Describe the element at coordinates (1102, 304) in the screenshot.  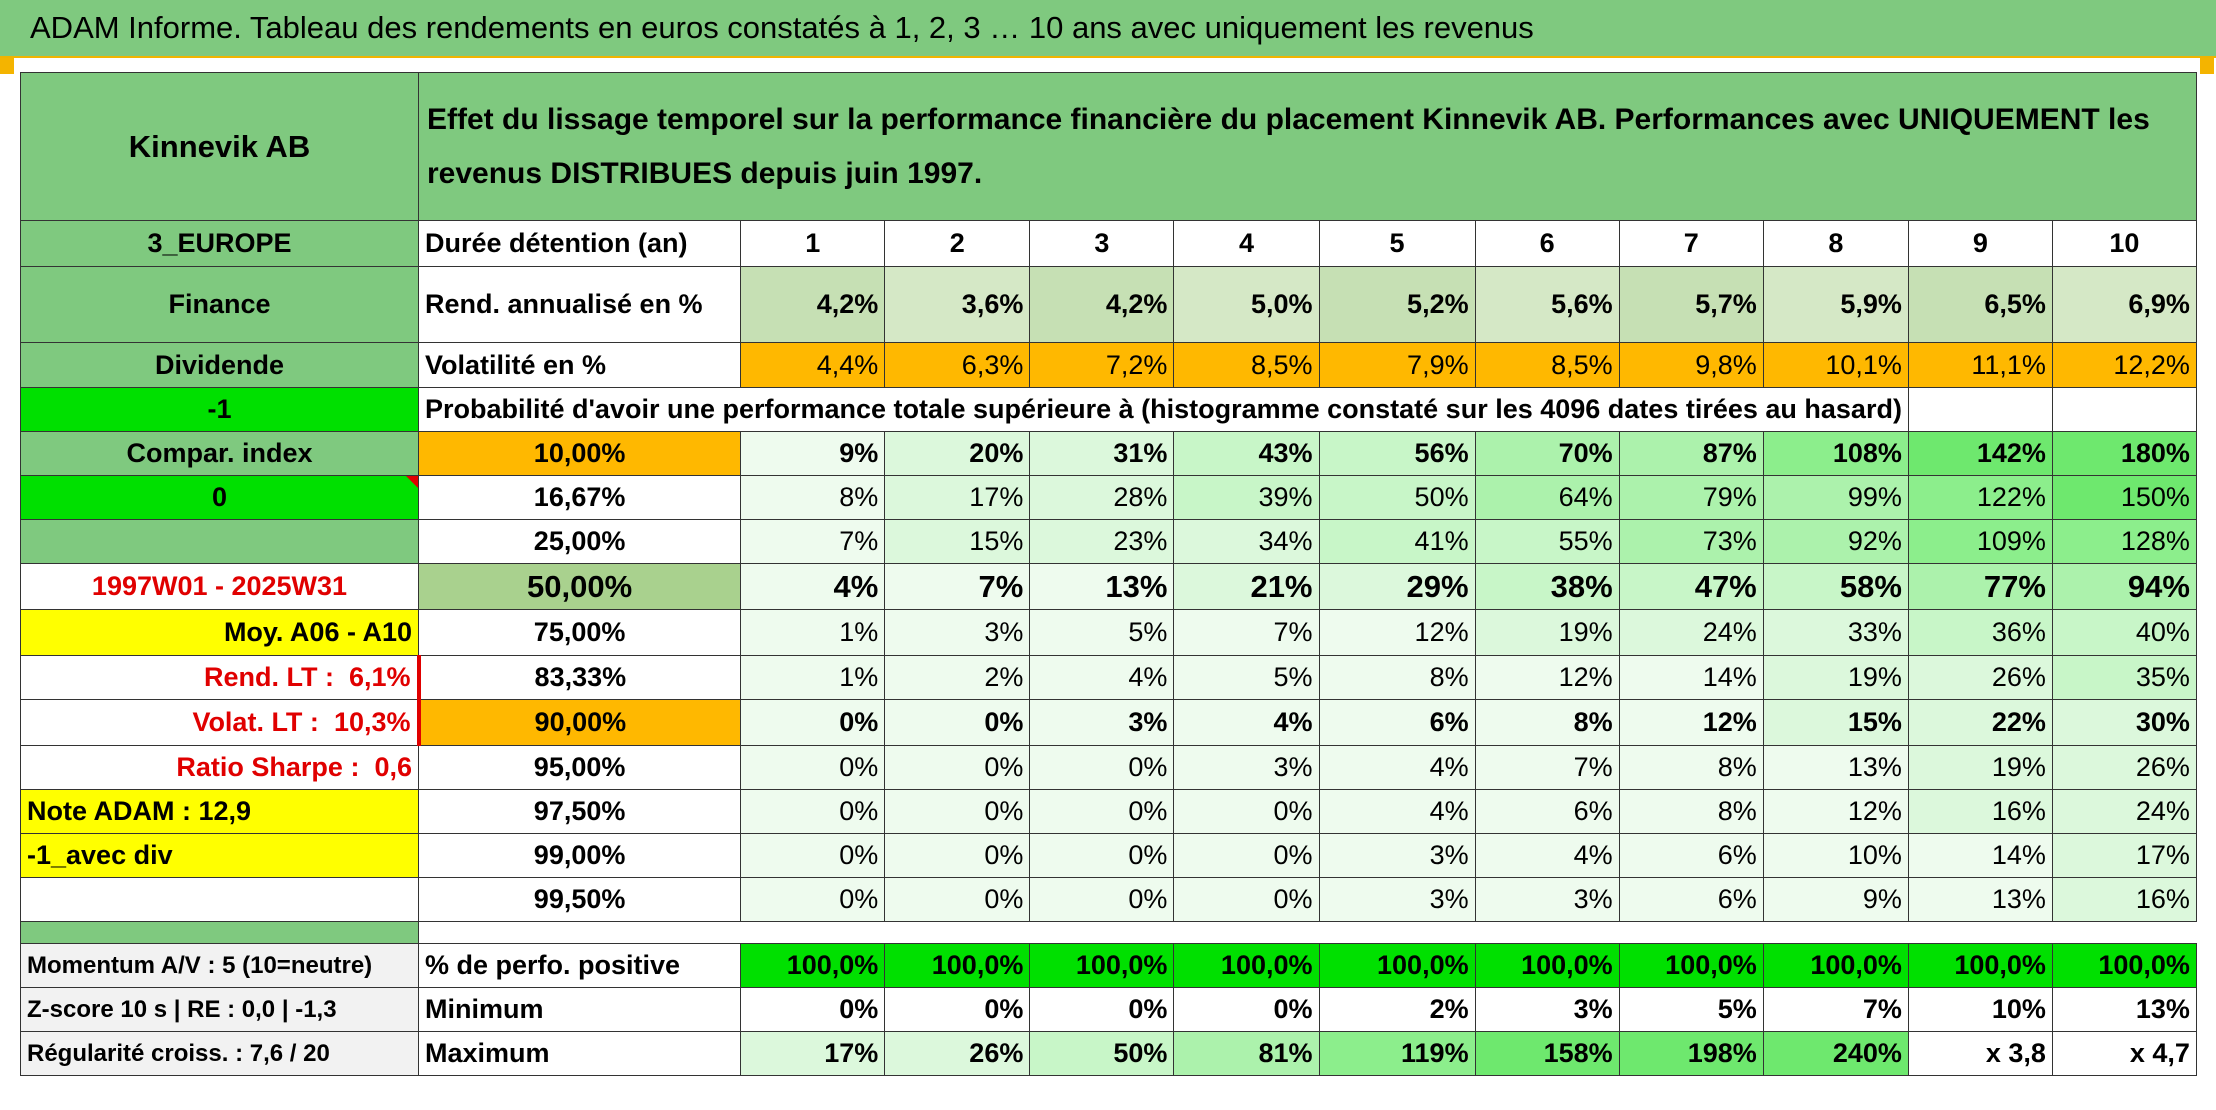
I see `rend-value: 4,2%` at that location.